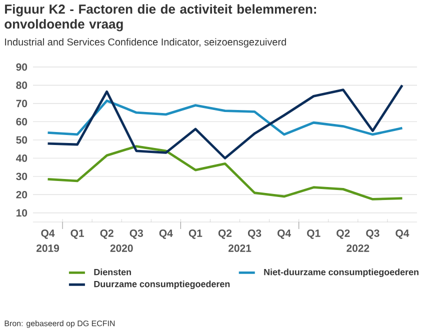 Image resolution: width=432 pixels, height=334 pixels. What do you see at coordinates (22, 67) in the screenshot?
I see `y-tick-label: 90` at bounding box center [22, 67].